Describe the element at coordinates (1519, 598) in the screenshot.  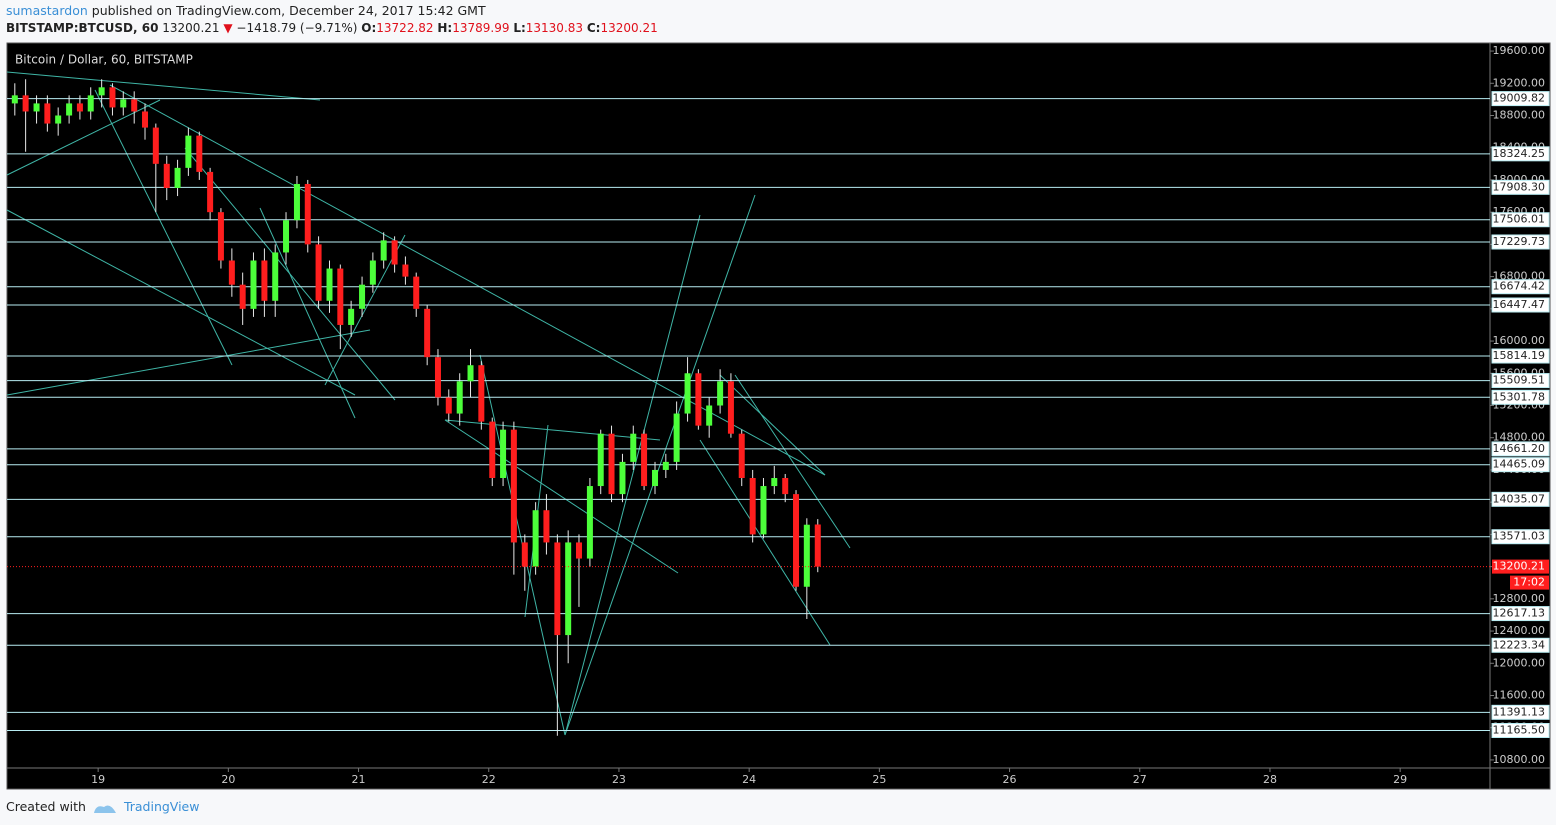
I see `y-tick-label: 12800.00` at that location.